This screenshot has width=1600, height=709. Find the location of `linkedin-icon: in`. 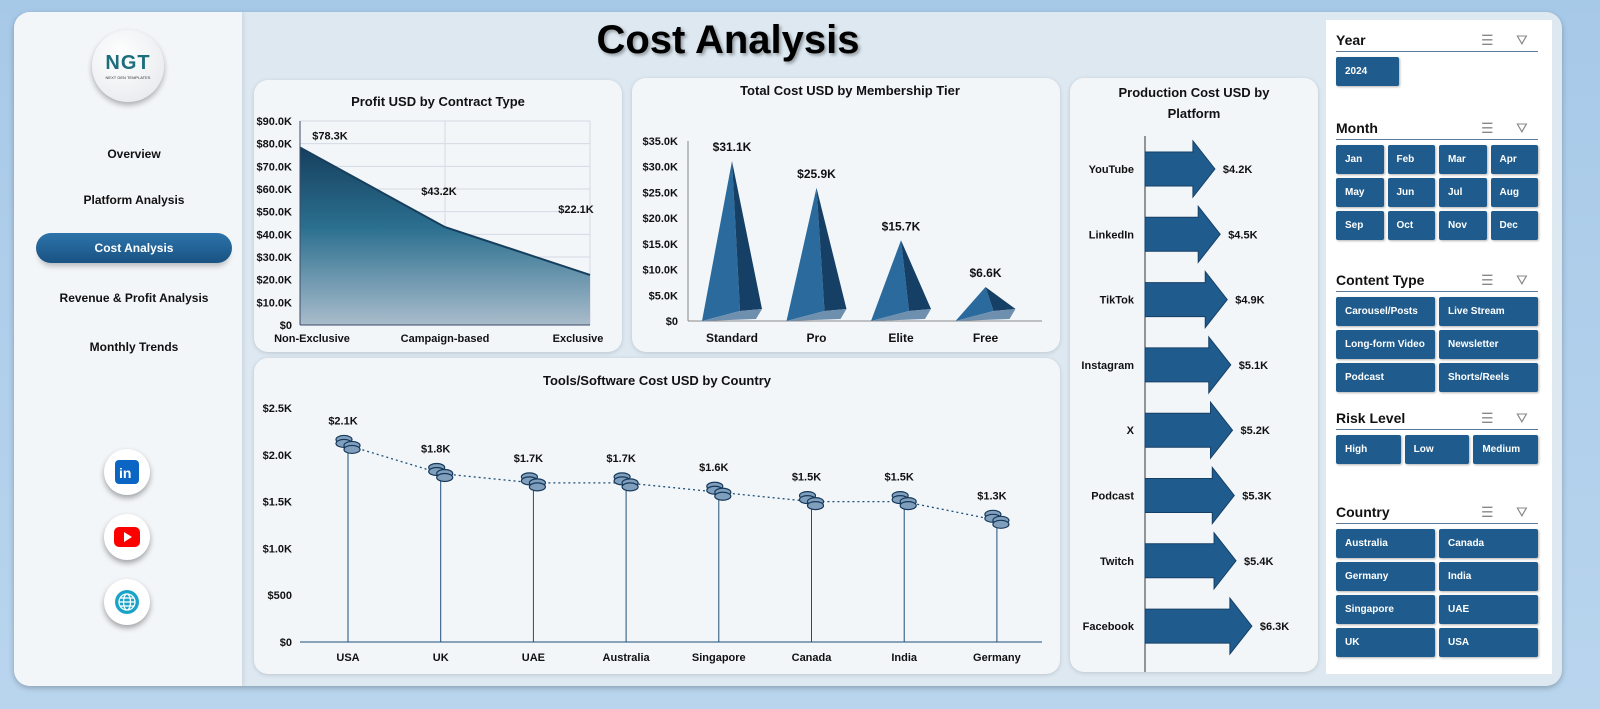

linkedin-icon: in is located at coordinates (127, 472).